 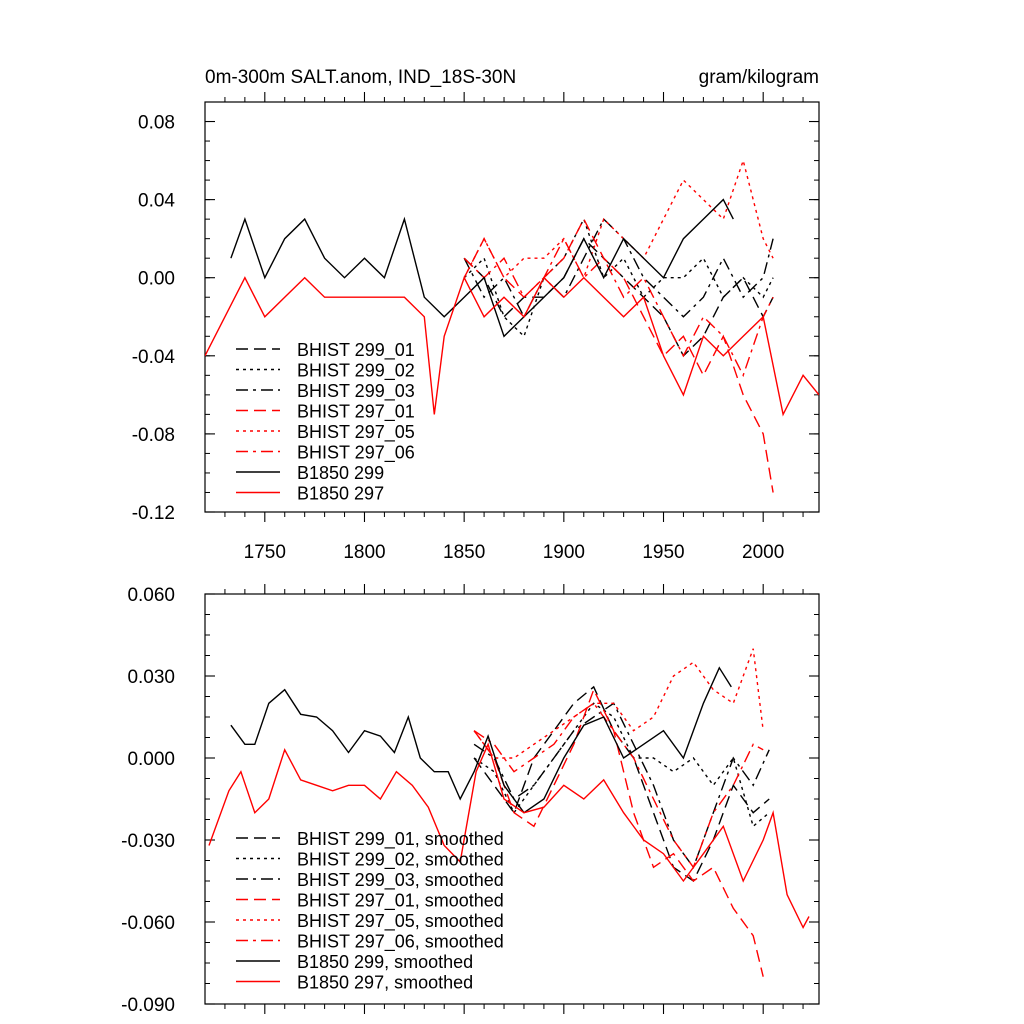 What do you see at coordinates (759, 77) in the screenshot?
I see `top-chart-units: gram/kilogram` at bounding box center [759, 77].